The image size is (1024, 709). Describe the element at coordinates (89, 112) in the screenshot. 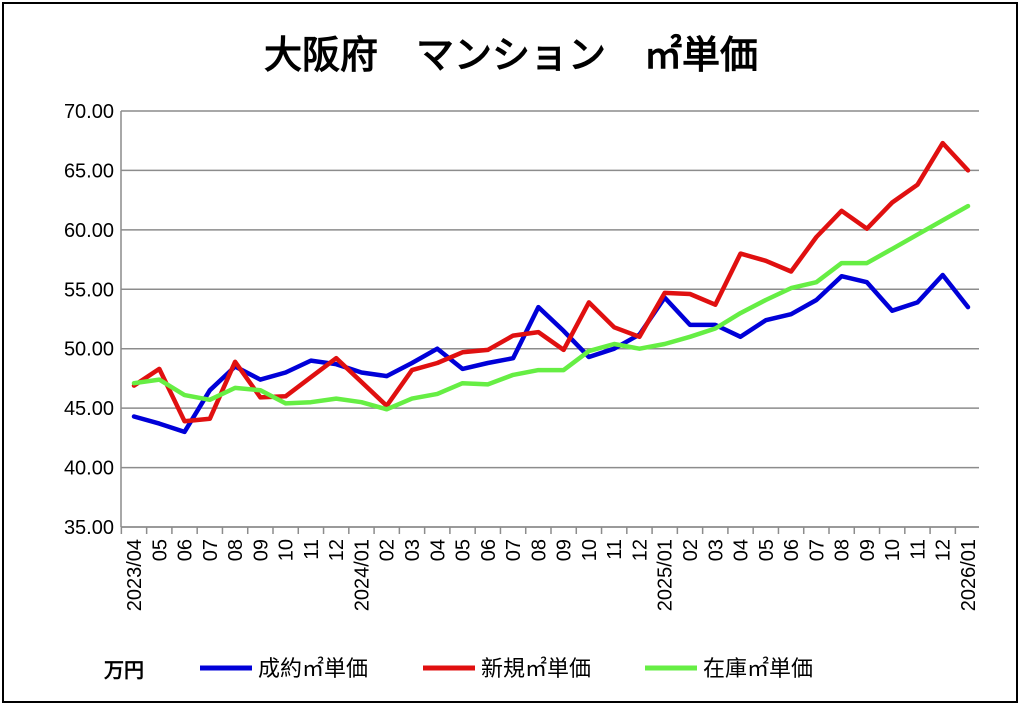

I see `y-tick-label: 70.00` at that location.